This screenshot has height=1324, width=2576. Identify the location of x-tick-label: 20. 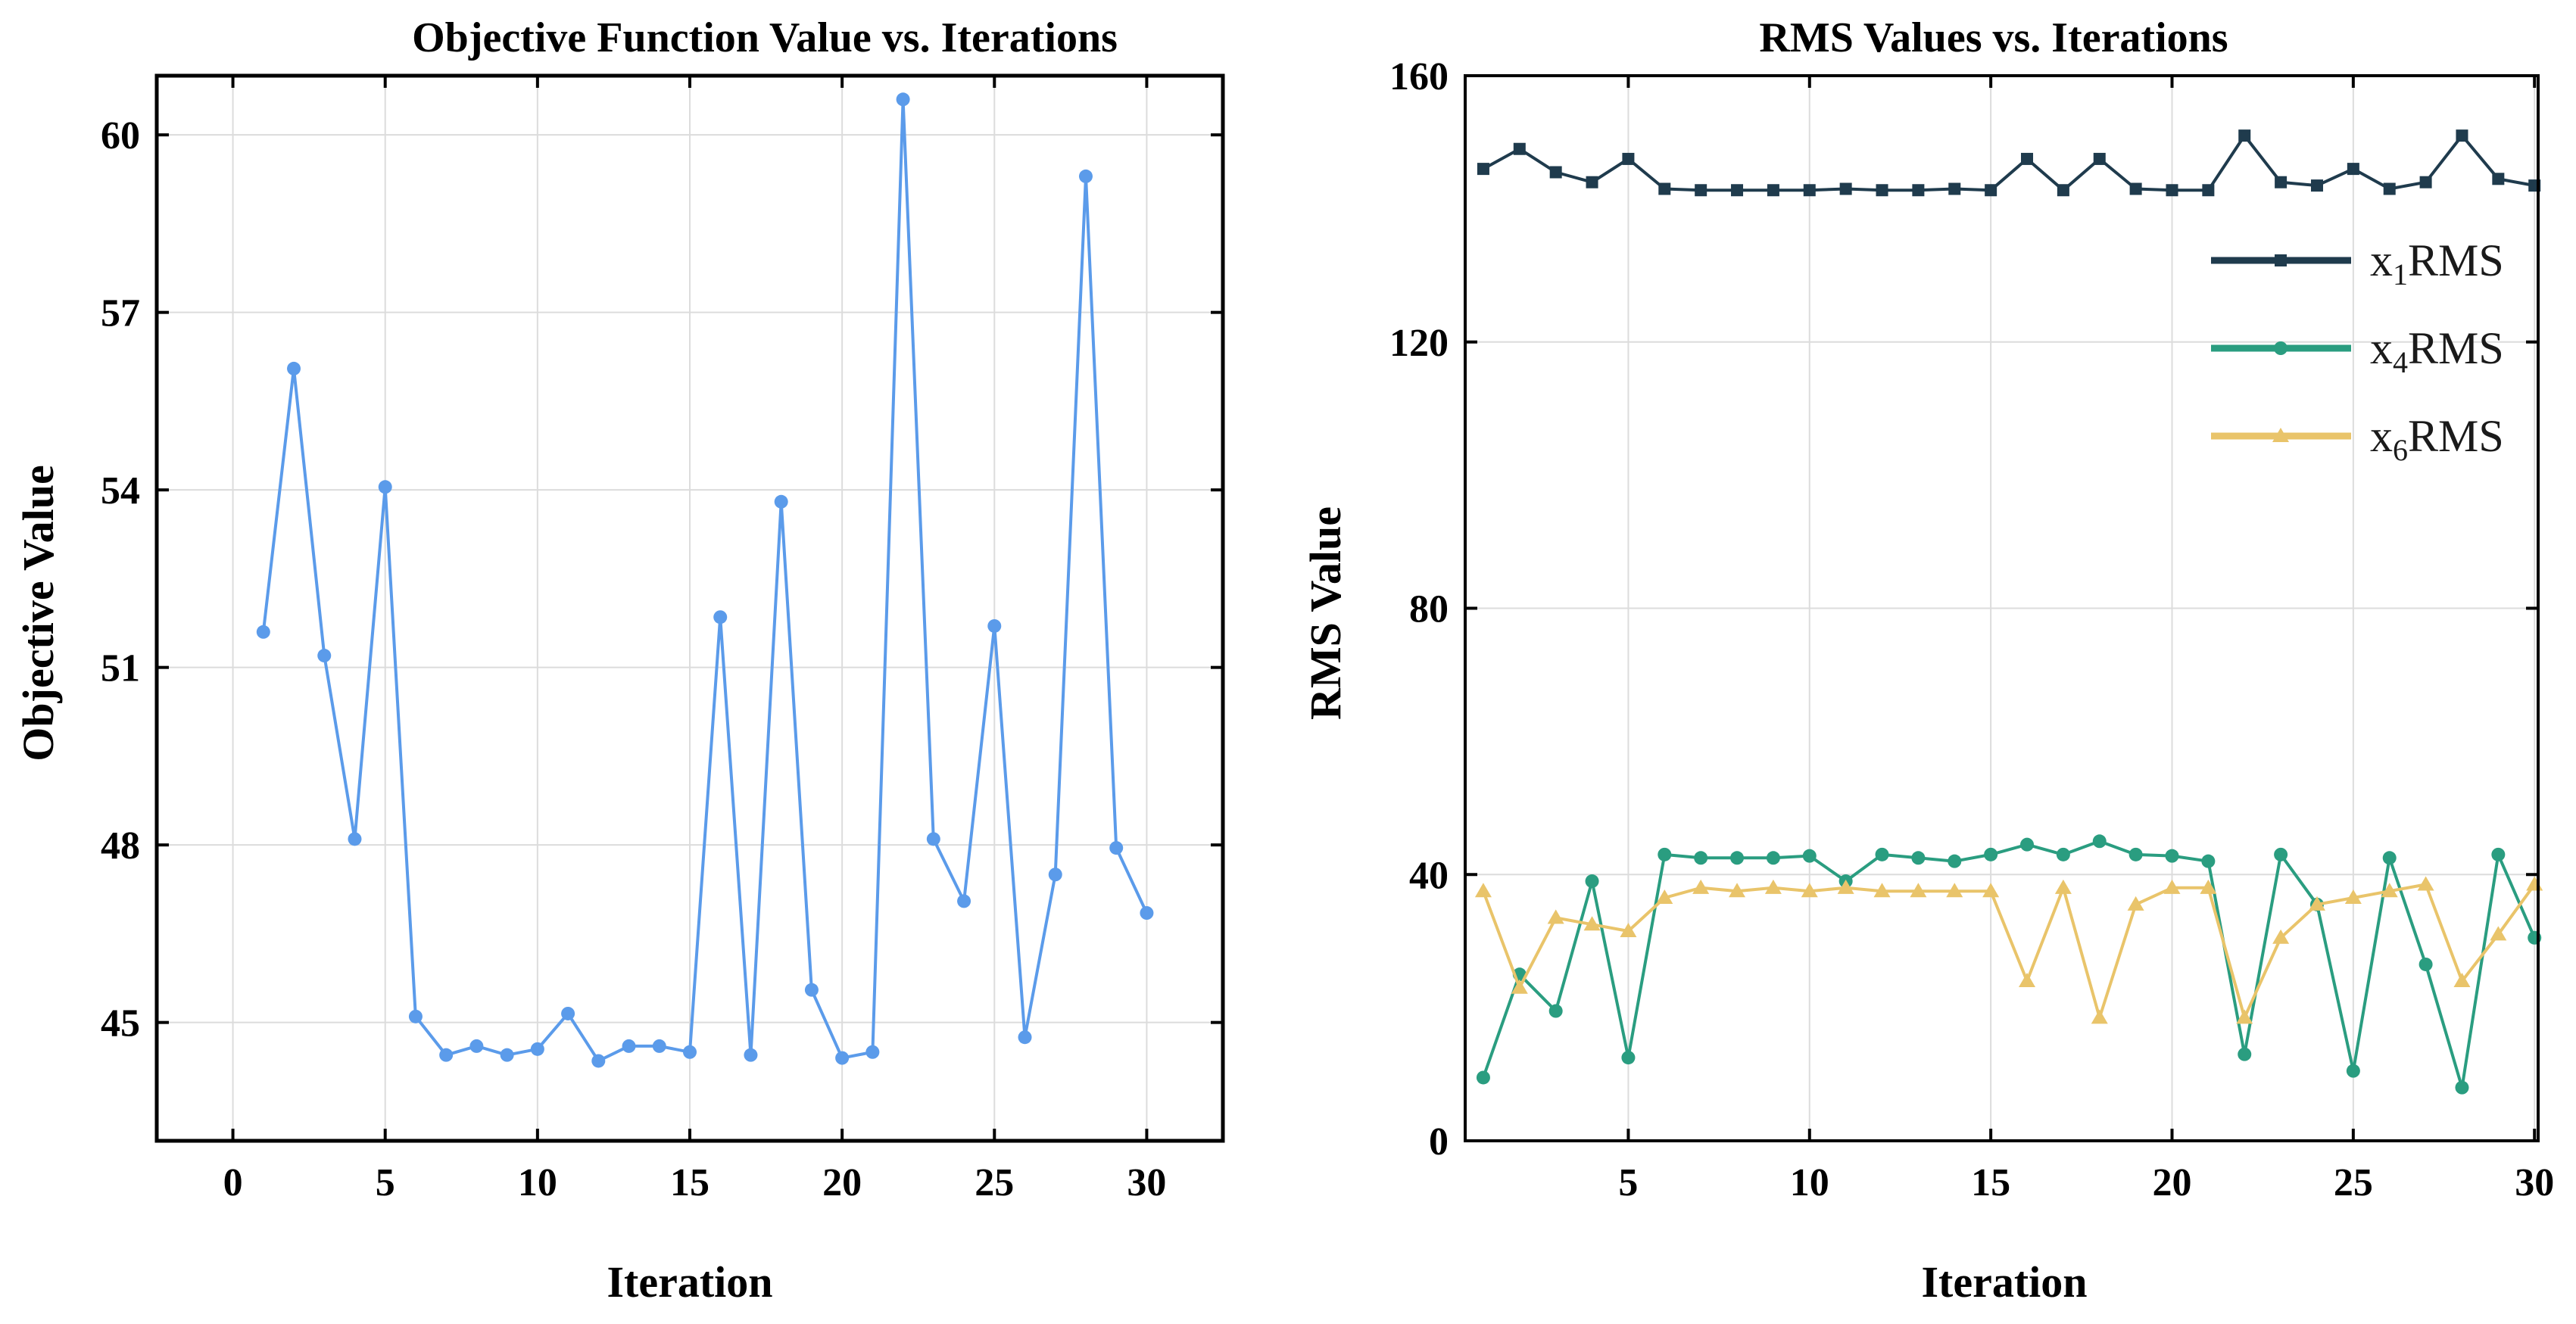
(842, 1182).